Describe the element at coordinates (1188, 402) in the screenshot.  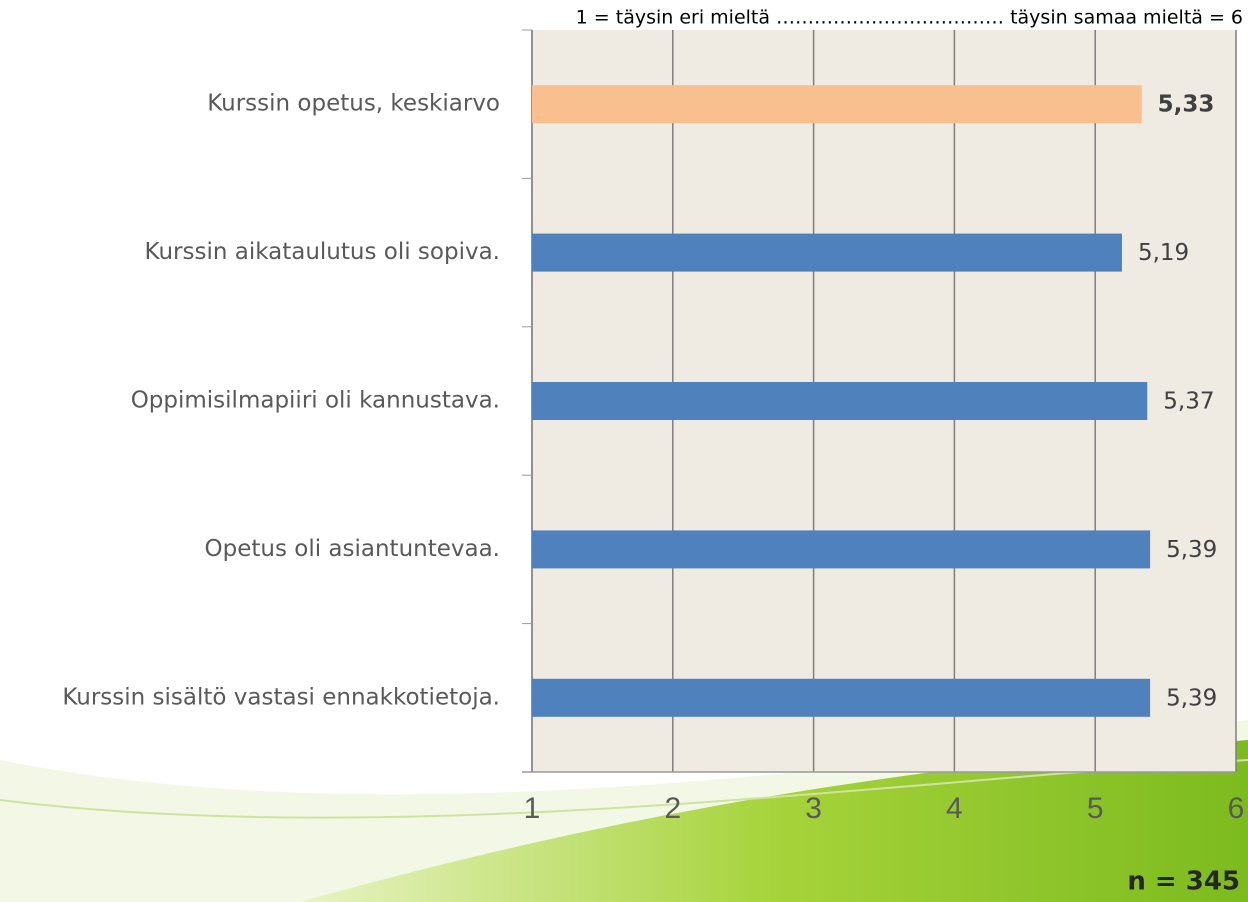
I see `value-label: 5,37` at that location.